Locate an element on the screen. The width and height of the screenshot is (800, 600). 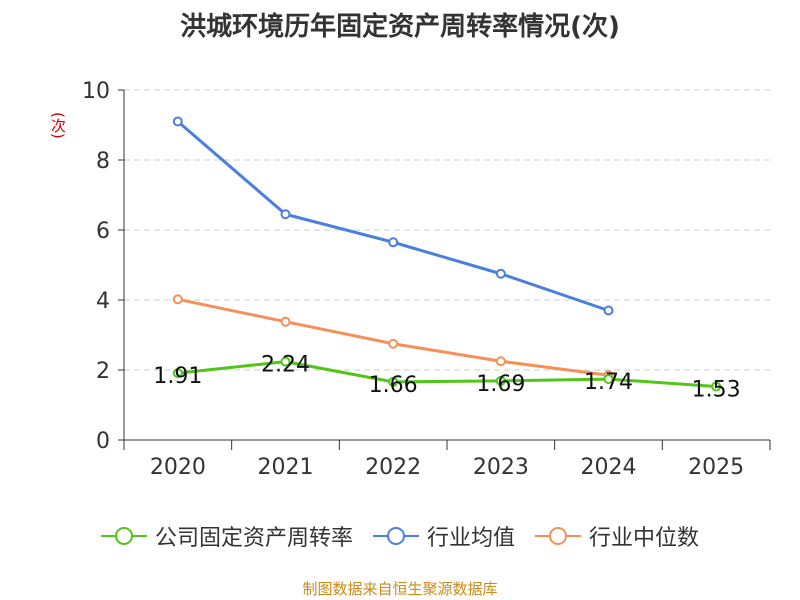
legend-label-company: 公司固定资产周转率 is located at coordinates (253, 538).